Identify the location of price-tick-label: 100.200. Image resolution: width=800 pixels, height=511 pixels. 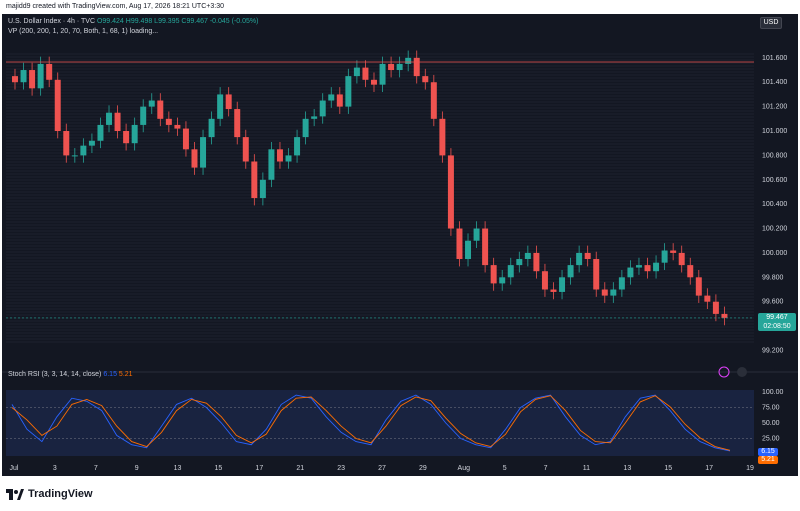
(774, 229).